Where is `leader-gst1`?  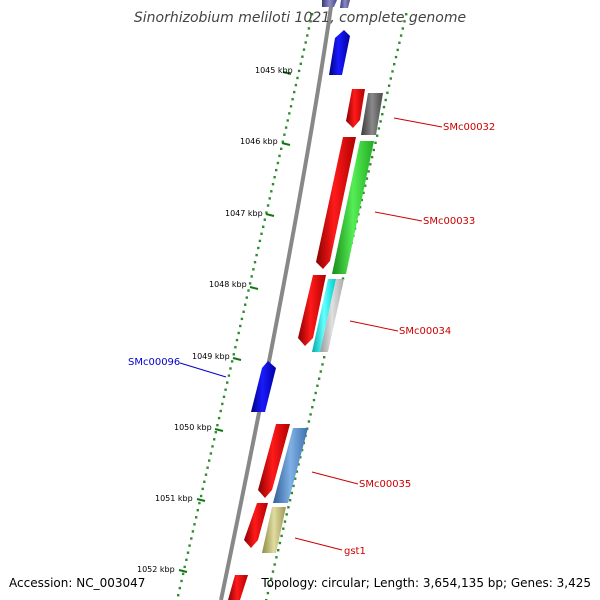 leader-gst1 is located at coordinates (318, 544).